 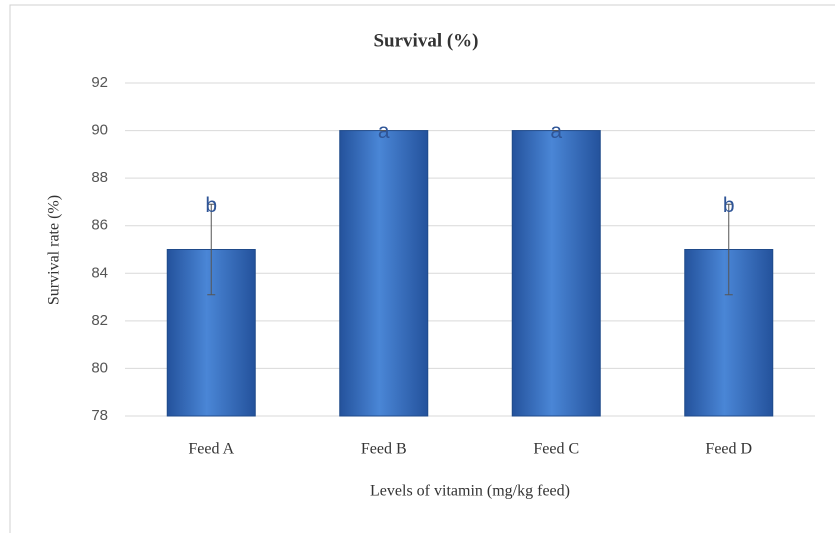 I want to click on x-tick-label: Feed D, so click(x=728, y=449).